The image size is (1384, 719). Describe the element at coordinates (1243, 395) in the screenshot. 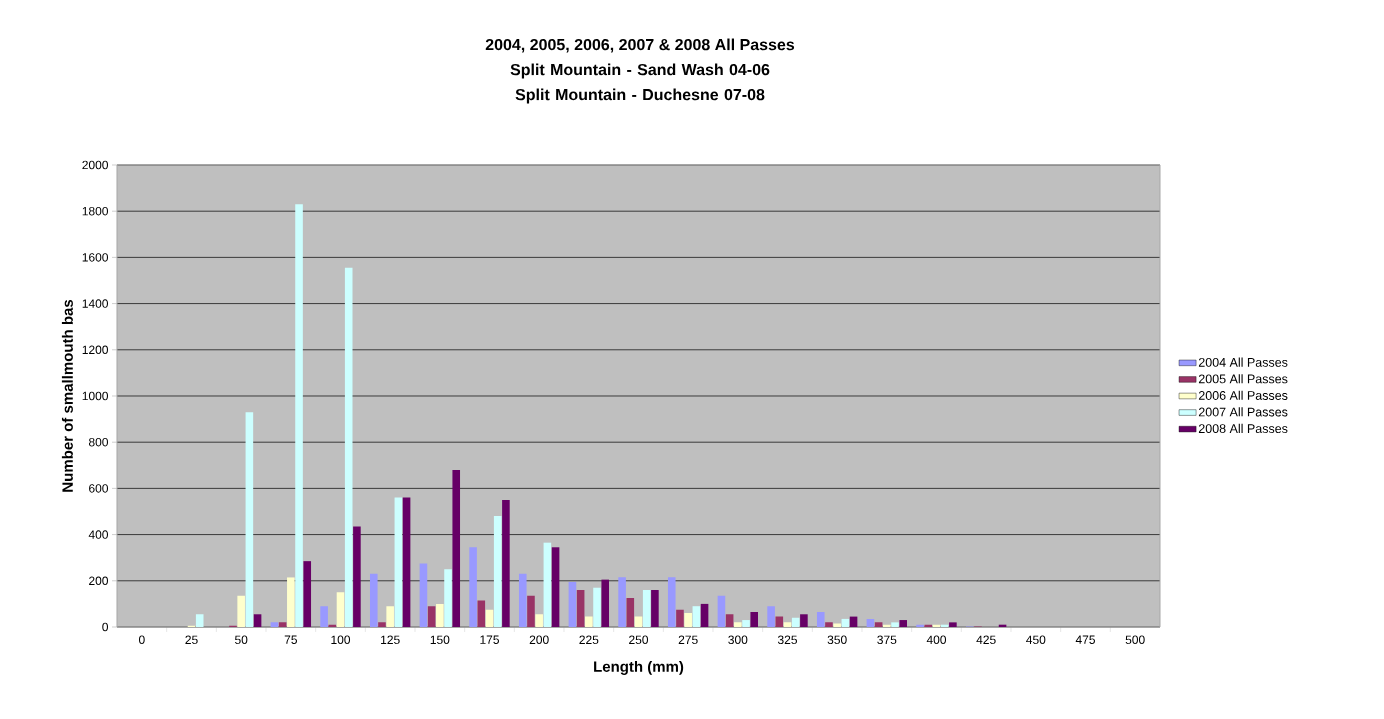

I see `legend-label: 2006 All Passes` at that location.